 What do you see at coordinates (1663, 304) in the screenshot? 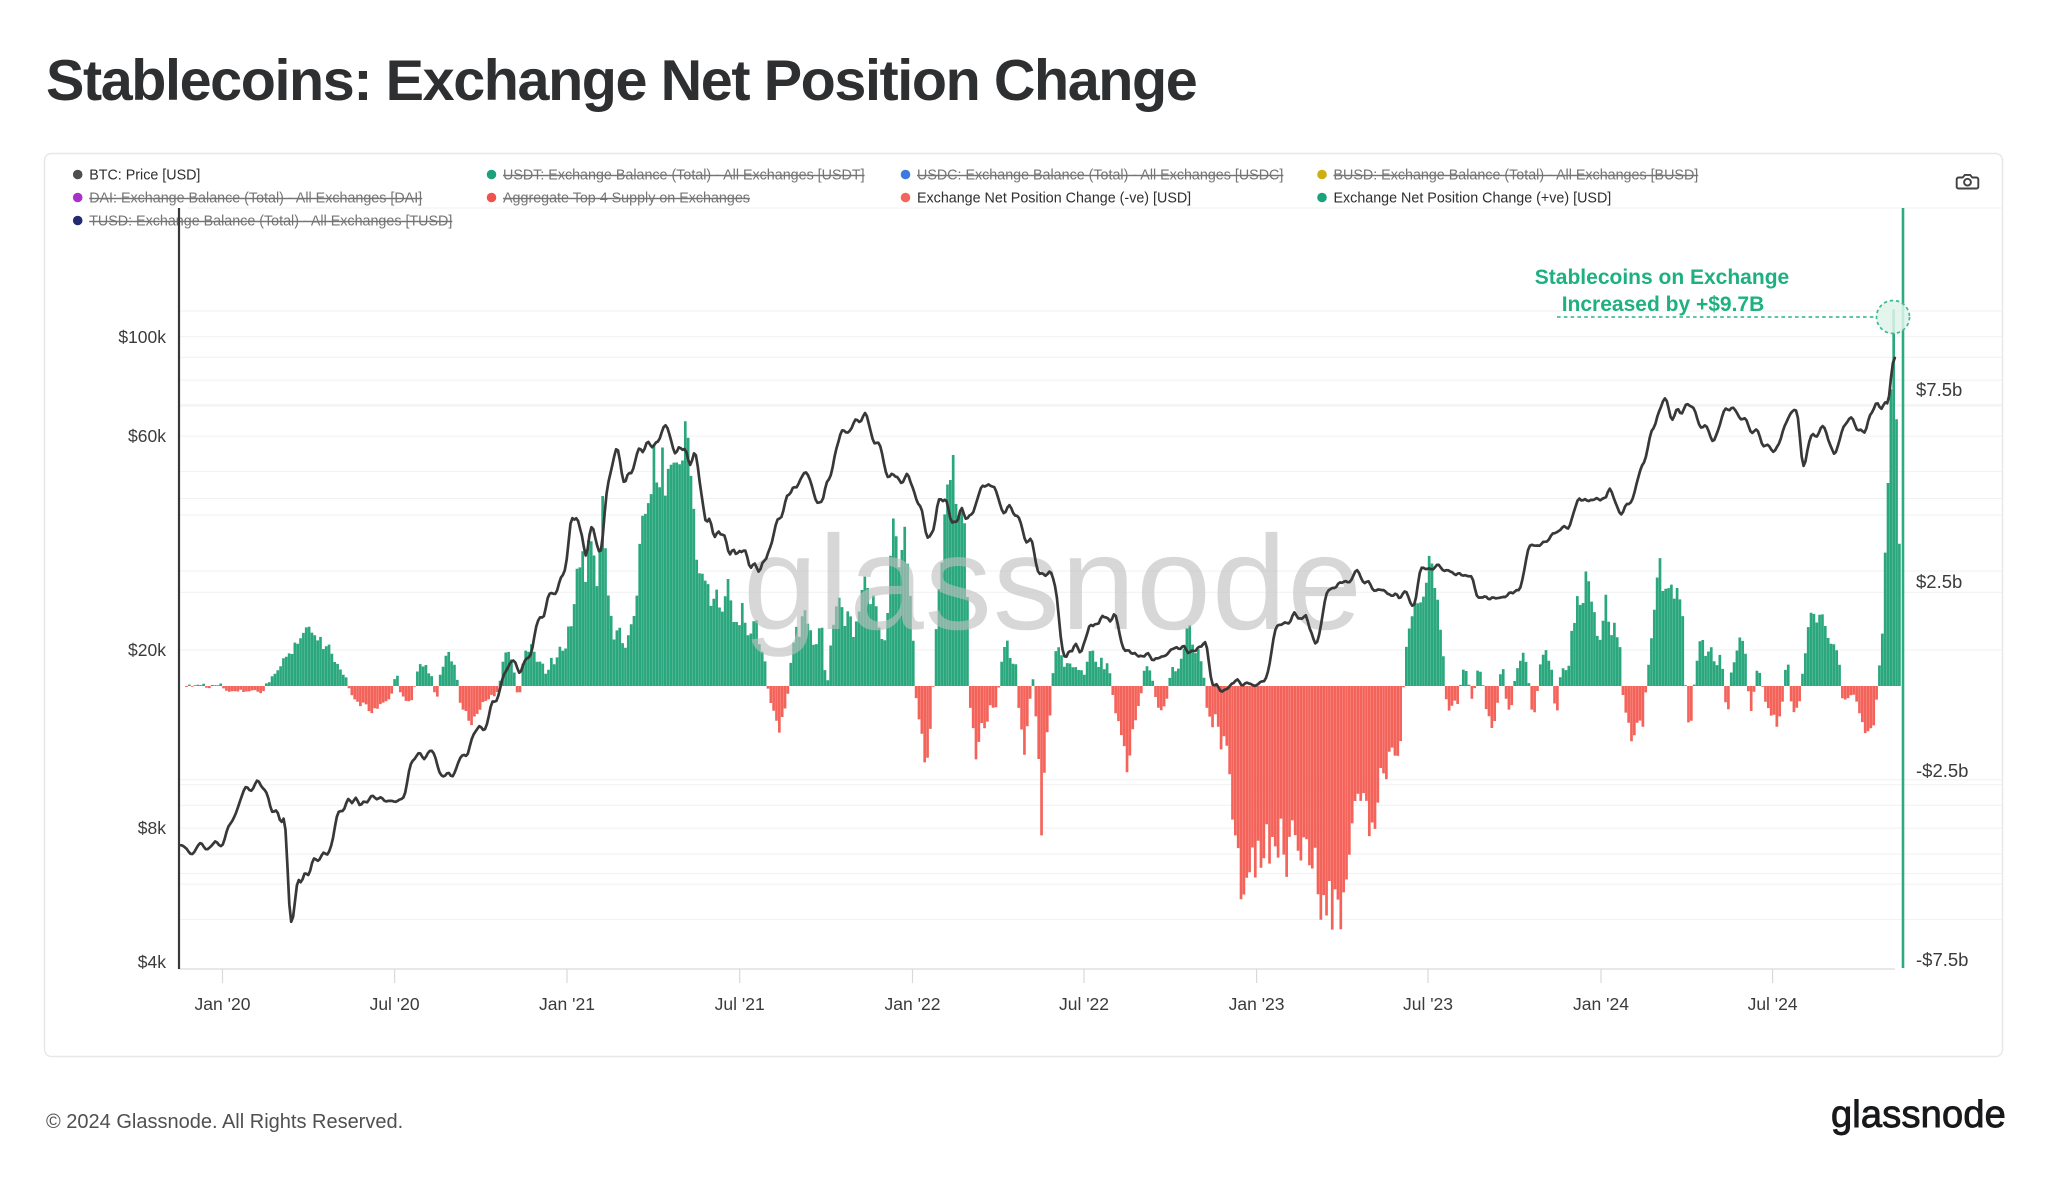
I see `svg-text: Increased by +$9.7B` at bounding box center [1663, 304].